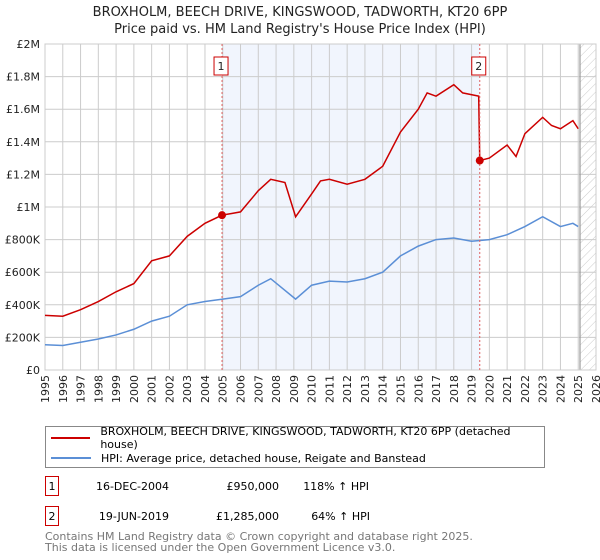 Image resolution: width=600 pixels, height=560 pixels. What do you see at coordinates (29, 44) in the screenshot?
I see `y-tick-label: £2M` at bounding box center [29, 44].